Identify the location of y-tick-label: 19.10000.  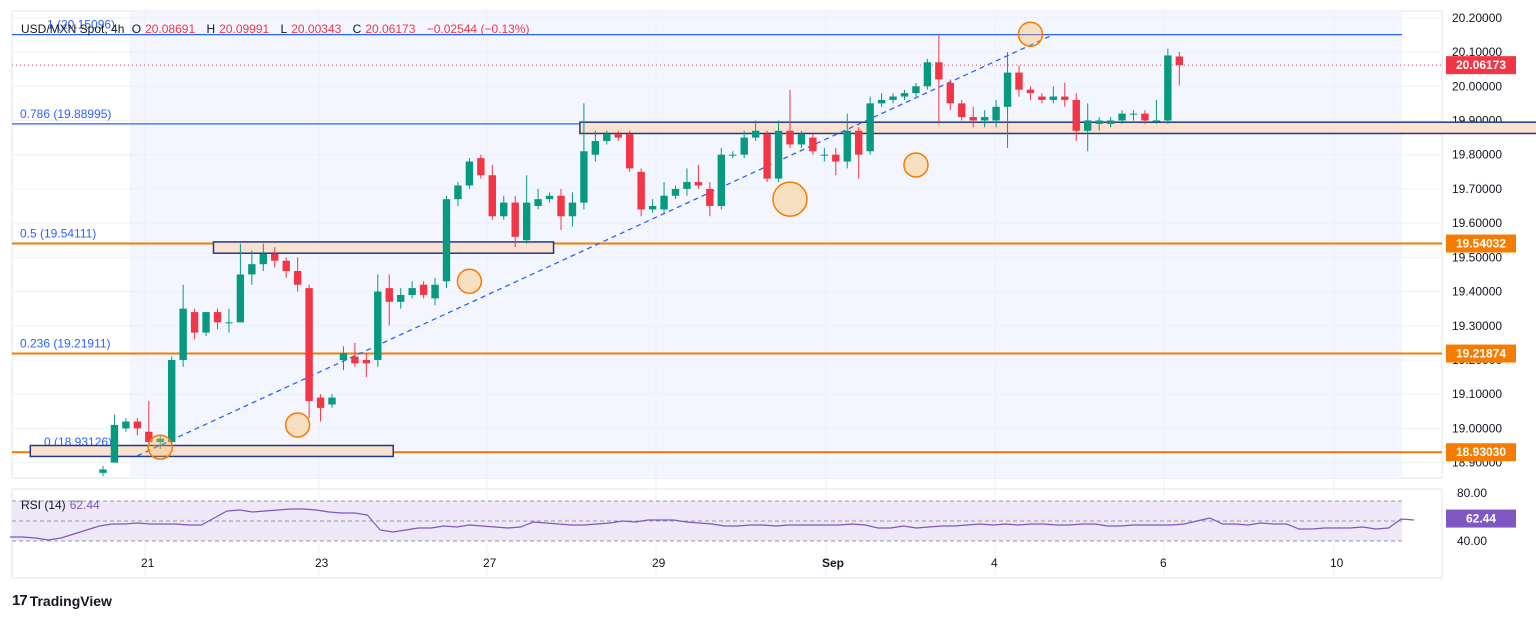
(1477, 394).